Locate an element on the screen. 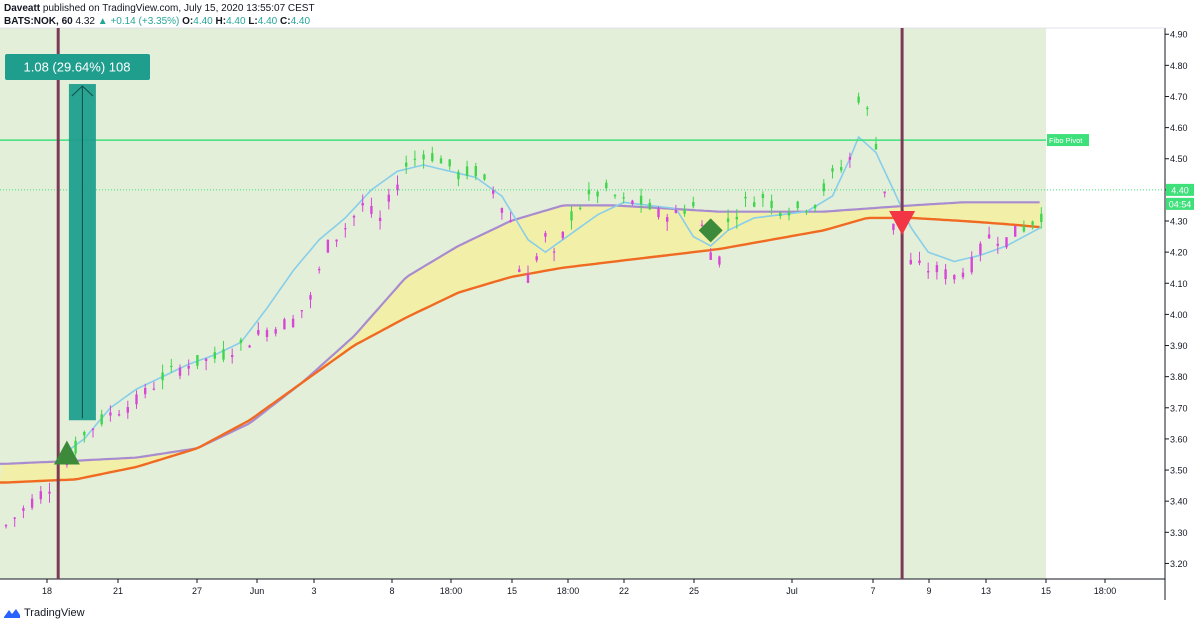 This screenshot has height=630, width=1200. author-name: Daveatt is located at coordinates (22, 8).